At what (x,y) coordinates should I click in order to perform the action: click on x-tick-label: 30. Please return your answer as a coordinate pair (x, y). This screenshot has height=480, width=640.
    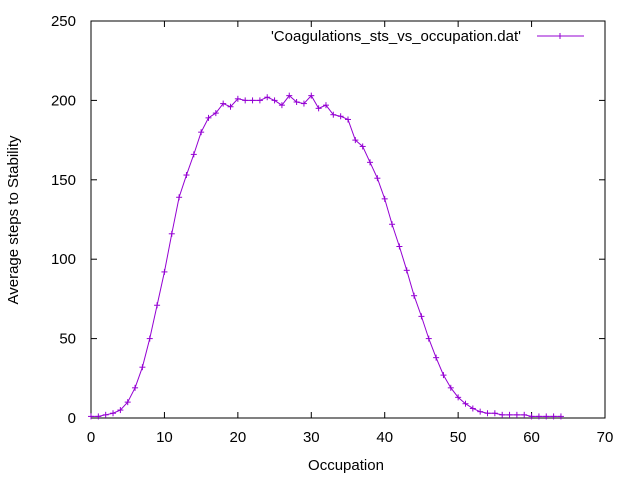
    Looking at the image, I should click on (311, 437).